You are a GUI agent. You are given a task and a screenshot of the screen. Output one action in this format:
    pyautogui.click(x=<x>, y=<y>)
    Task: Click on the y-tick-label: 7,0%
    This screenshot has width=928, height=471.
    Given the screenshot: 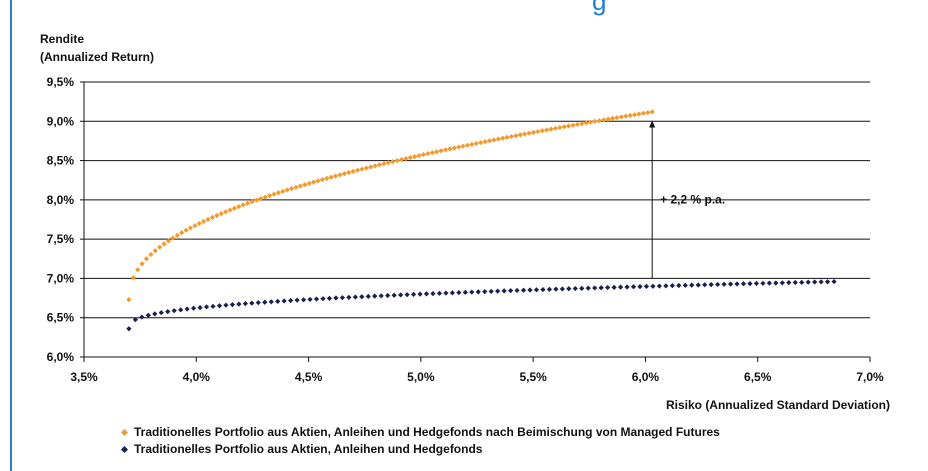 What is the action you would take?
    pyautogui.click(x=61, y=278)
    